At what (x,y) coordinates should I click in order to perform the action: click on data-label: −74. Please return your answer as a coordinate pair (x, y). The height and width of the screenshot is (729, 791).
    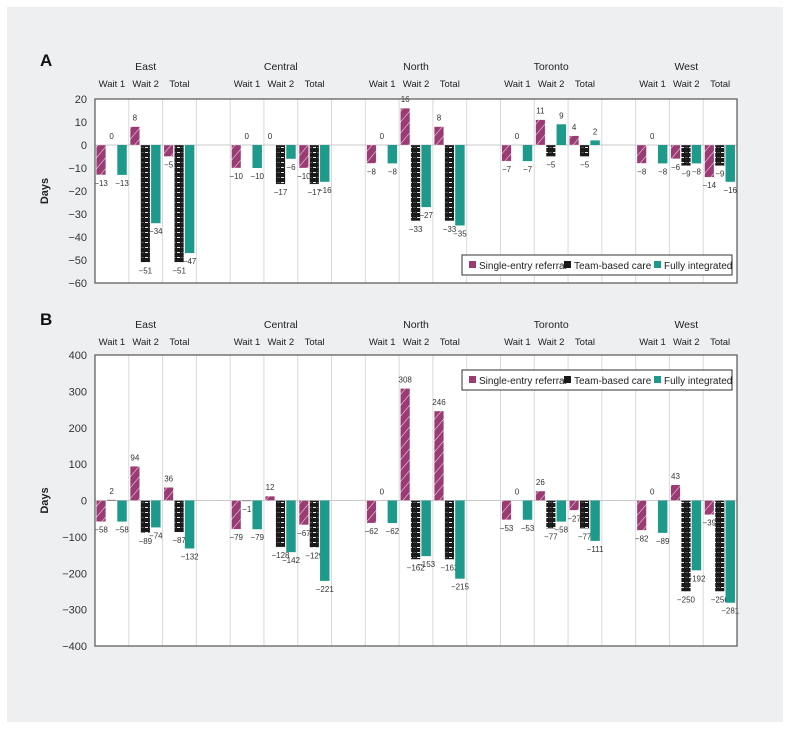
    Looking at the image, I should click on (156, 535).